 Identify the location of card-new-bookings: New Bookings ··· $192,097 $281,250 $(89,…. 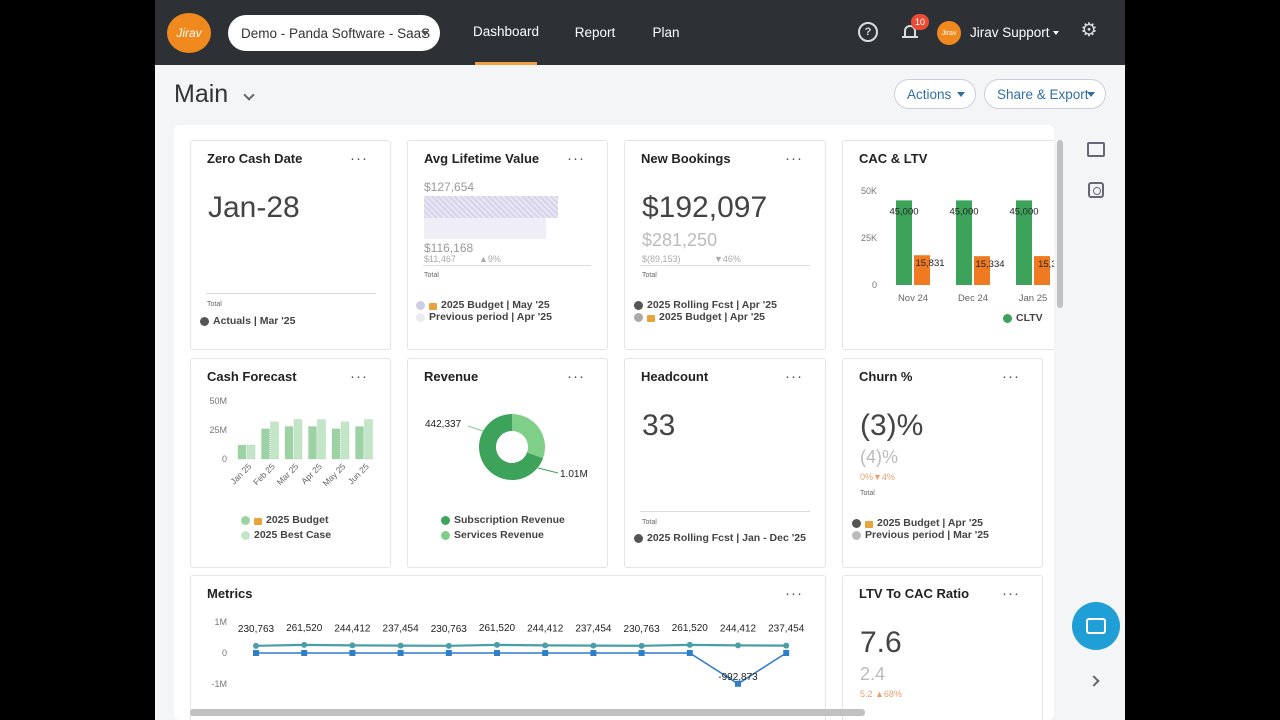
(725, 245).